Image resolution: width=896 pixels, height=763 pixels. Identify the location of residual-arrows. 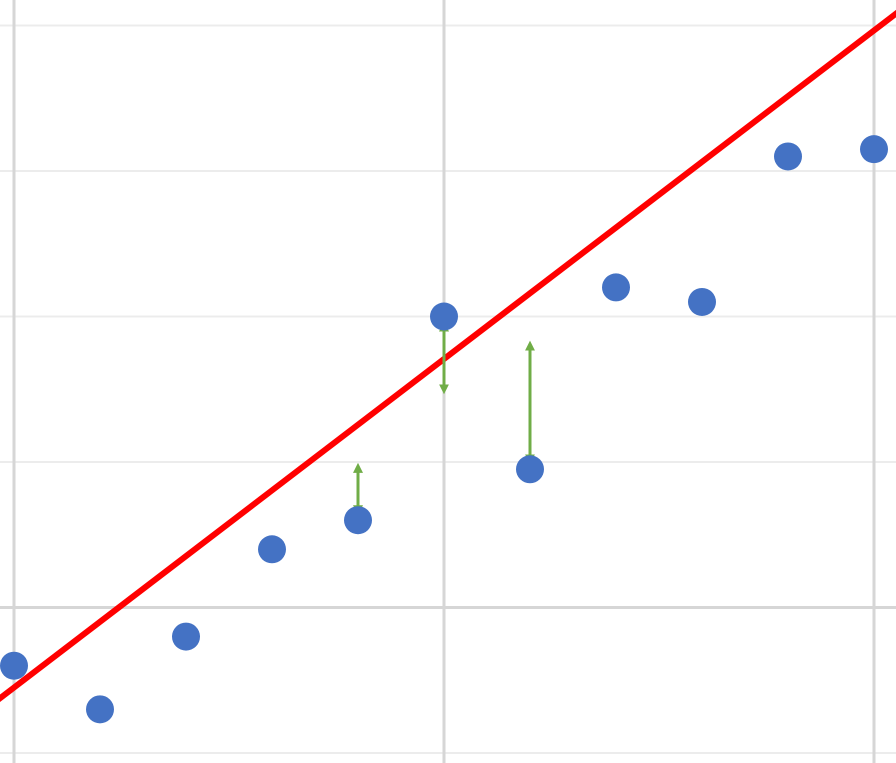
(444, 418).